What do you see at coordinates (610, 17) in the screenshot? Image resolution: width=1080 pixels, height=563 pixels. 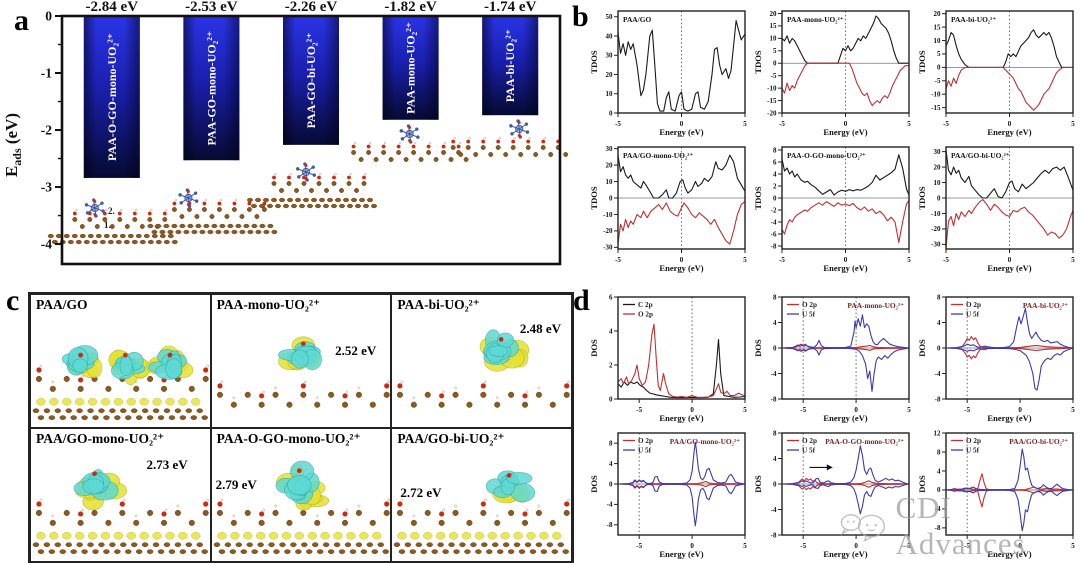 I see `svg-text: 50` at bounding box center [610, 17].